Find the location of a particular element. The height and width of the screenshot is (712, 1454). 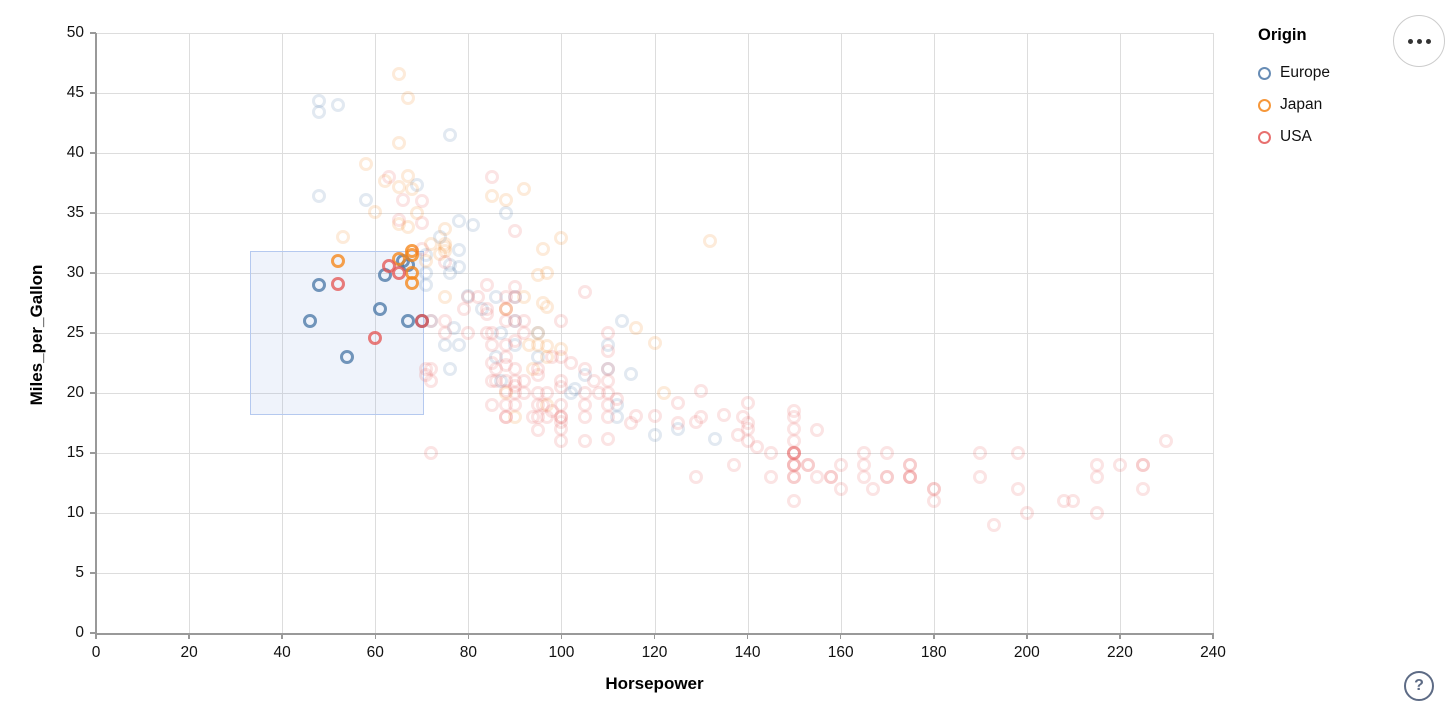

x-tick-label: 220 is located at coordinates (1119, 652).